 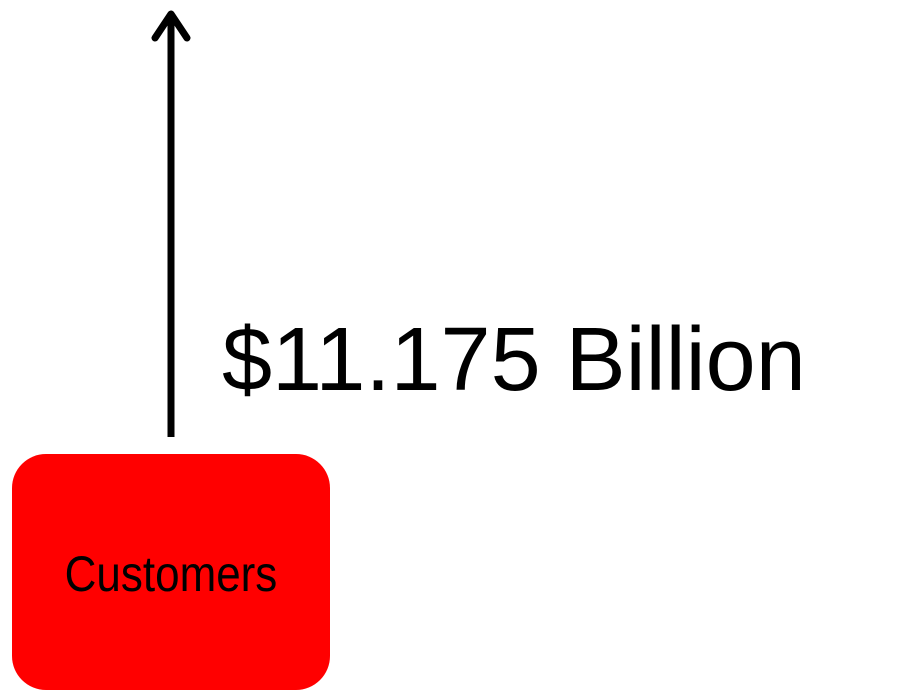 I want to click on amount-label: $11.175 Billion, so click(x=514, y=360).